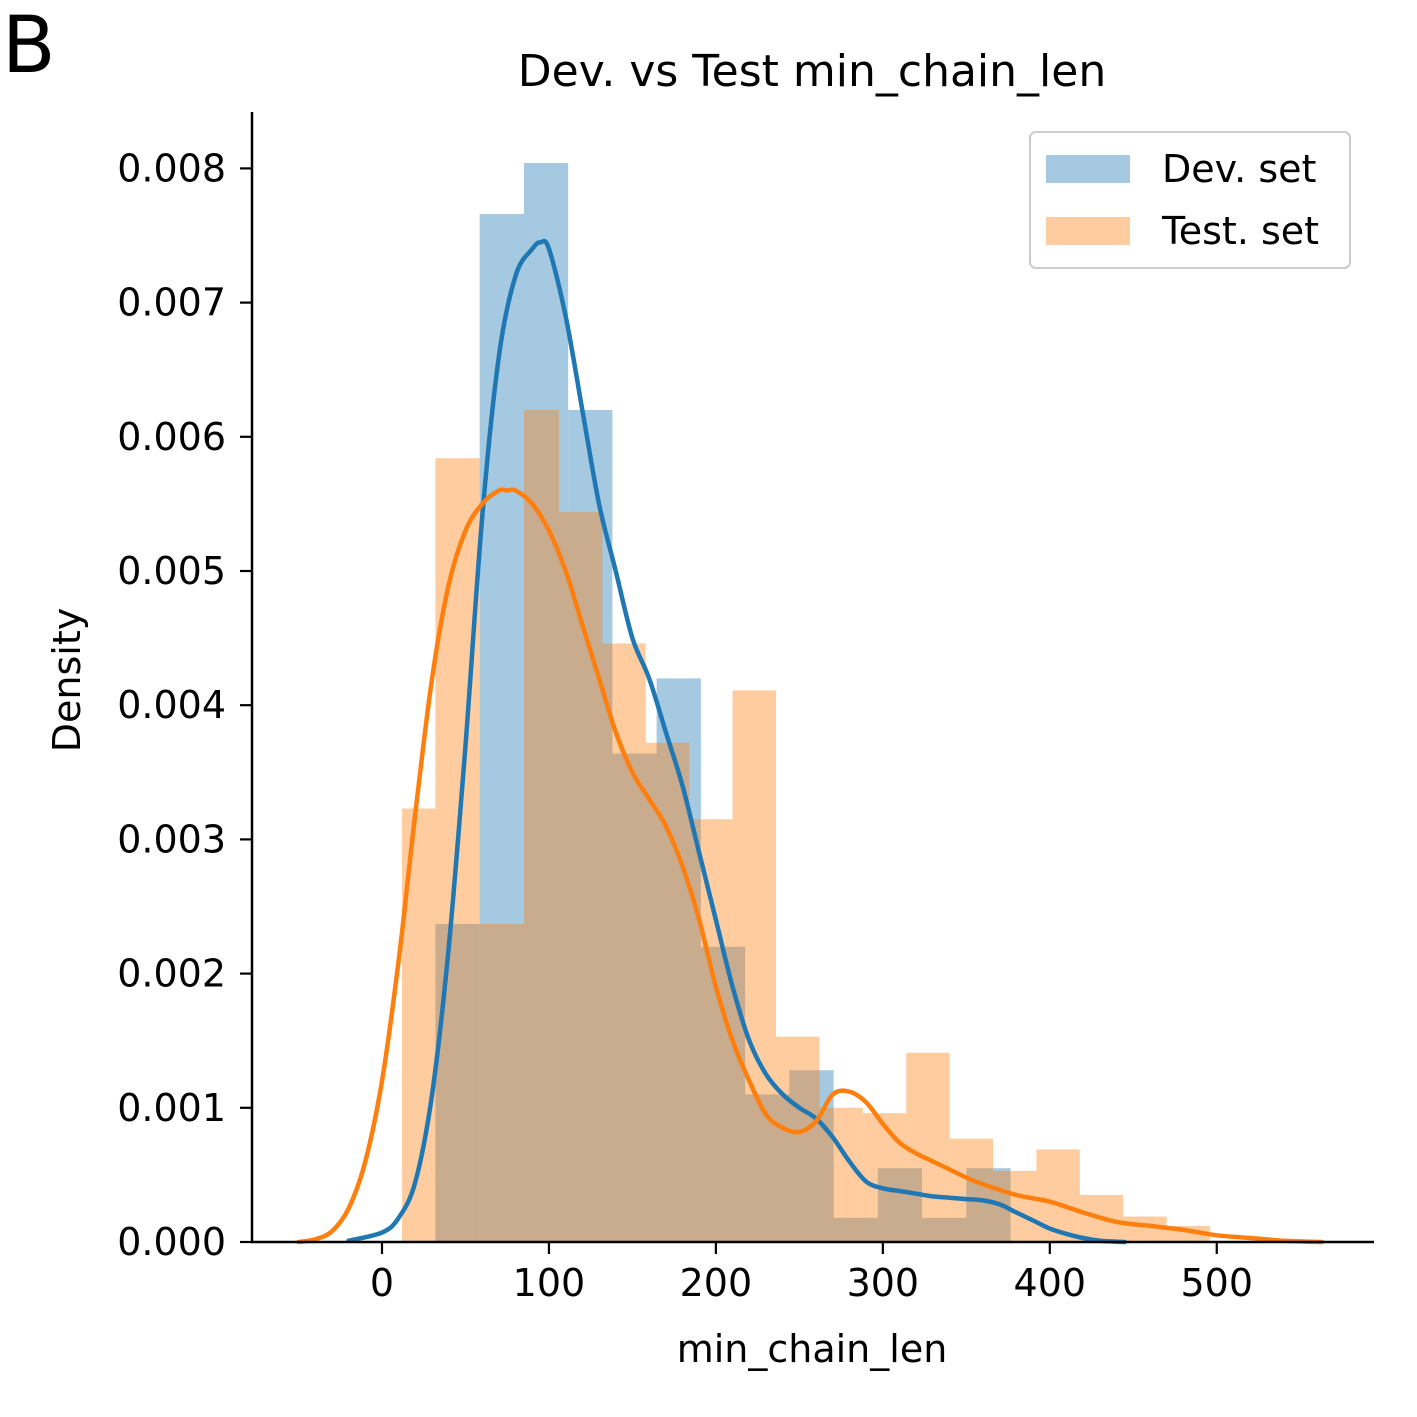 Image resolution: width=1417 pixels, height=1417 pixels. What do you see at coordinates (1088, 169) in the screenshot?
I see `legend-swatch-dev` at bounding box center [1088, 169].